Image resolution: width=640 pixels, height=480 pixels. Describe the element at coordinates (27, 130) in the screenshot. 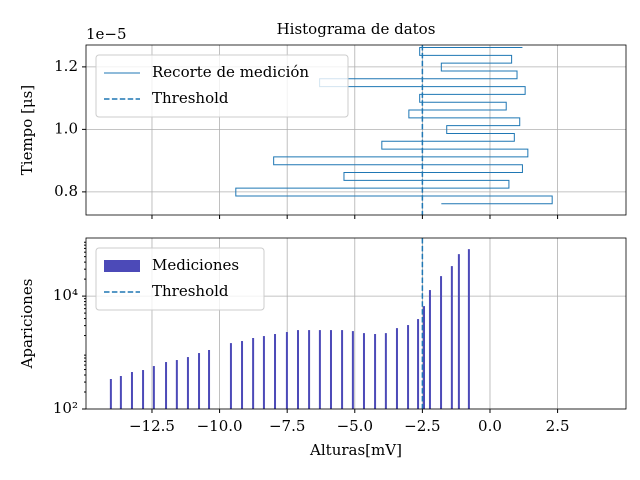

I see `y-axis-label: Tiempo [μs]` at that location.